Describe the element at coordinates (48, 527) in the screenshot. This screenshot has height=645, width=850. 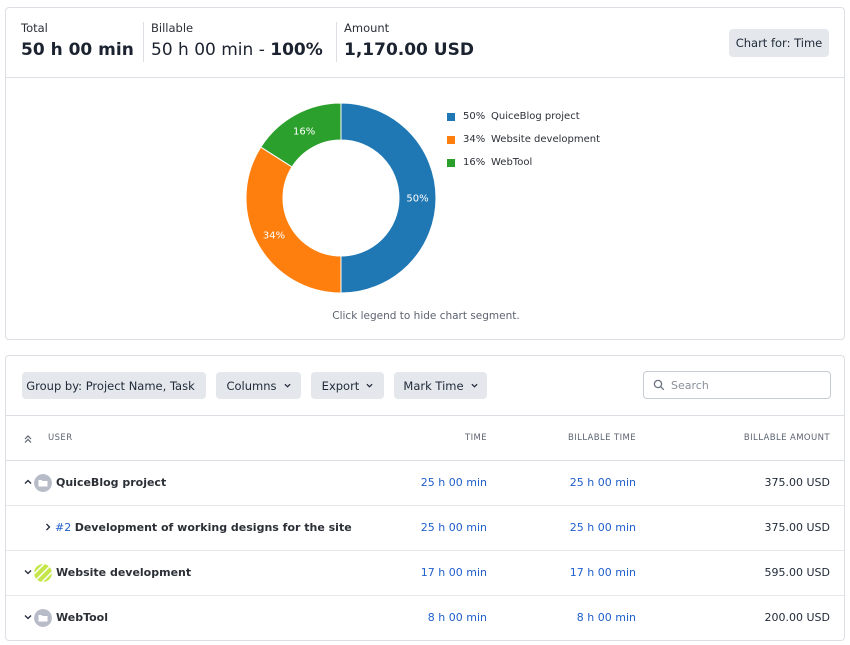
I see `chevron-right-icon` at that location.